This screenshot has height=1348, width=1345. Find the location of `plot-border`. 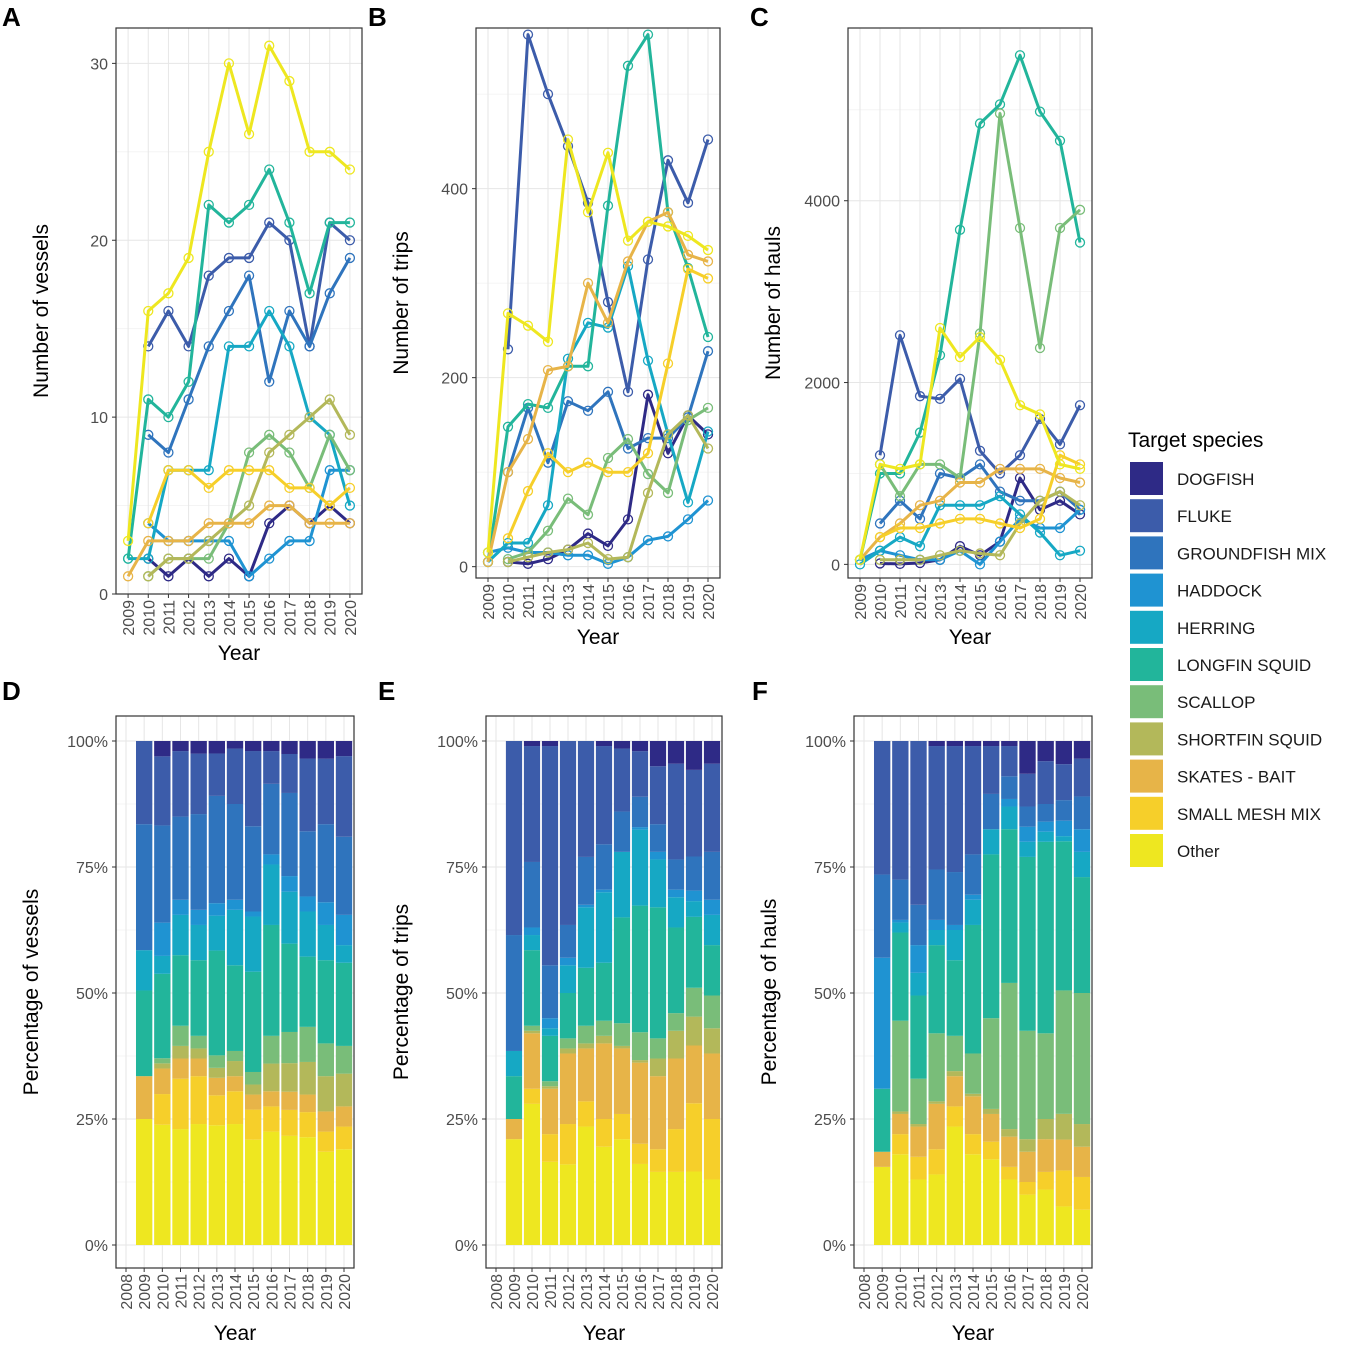

plot-border is located at coordinates (239, 311).